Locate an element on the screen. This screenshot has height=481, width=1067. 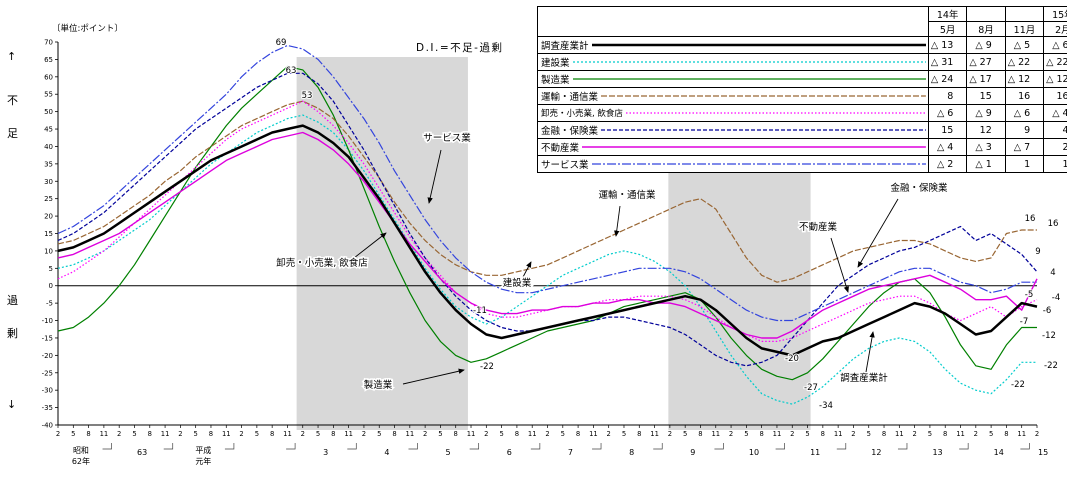
cell-value: △ 13 is located at coordinates (947, 45).